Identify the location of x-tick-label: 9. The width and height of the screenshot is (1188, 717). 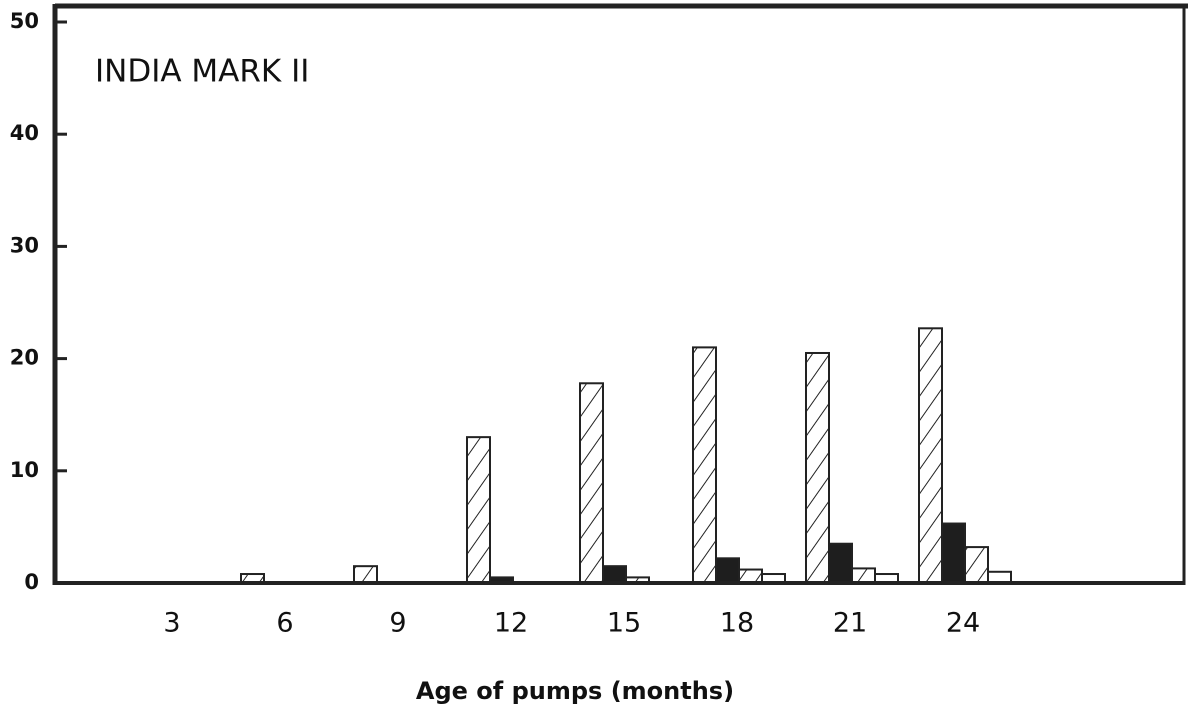
(397, 623).